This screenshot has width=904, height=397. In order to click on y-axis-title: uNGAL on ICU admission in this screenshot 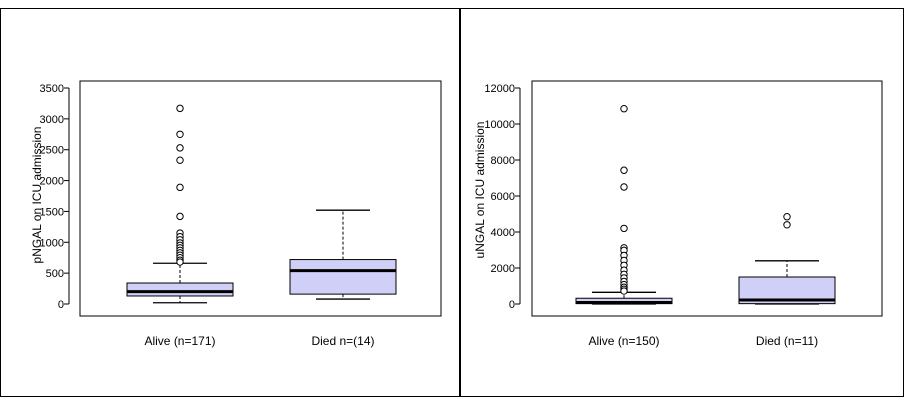, I will do `click(480, 190)`.